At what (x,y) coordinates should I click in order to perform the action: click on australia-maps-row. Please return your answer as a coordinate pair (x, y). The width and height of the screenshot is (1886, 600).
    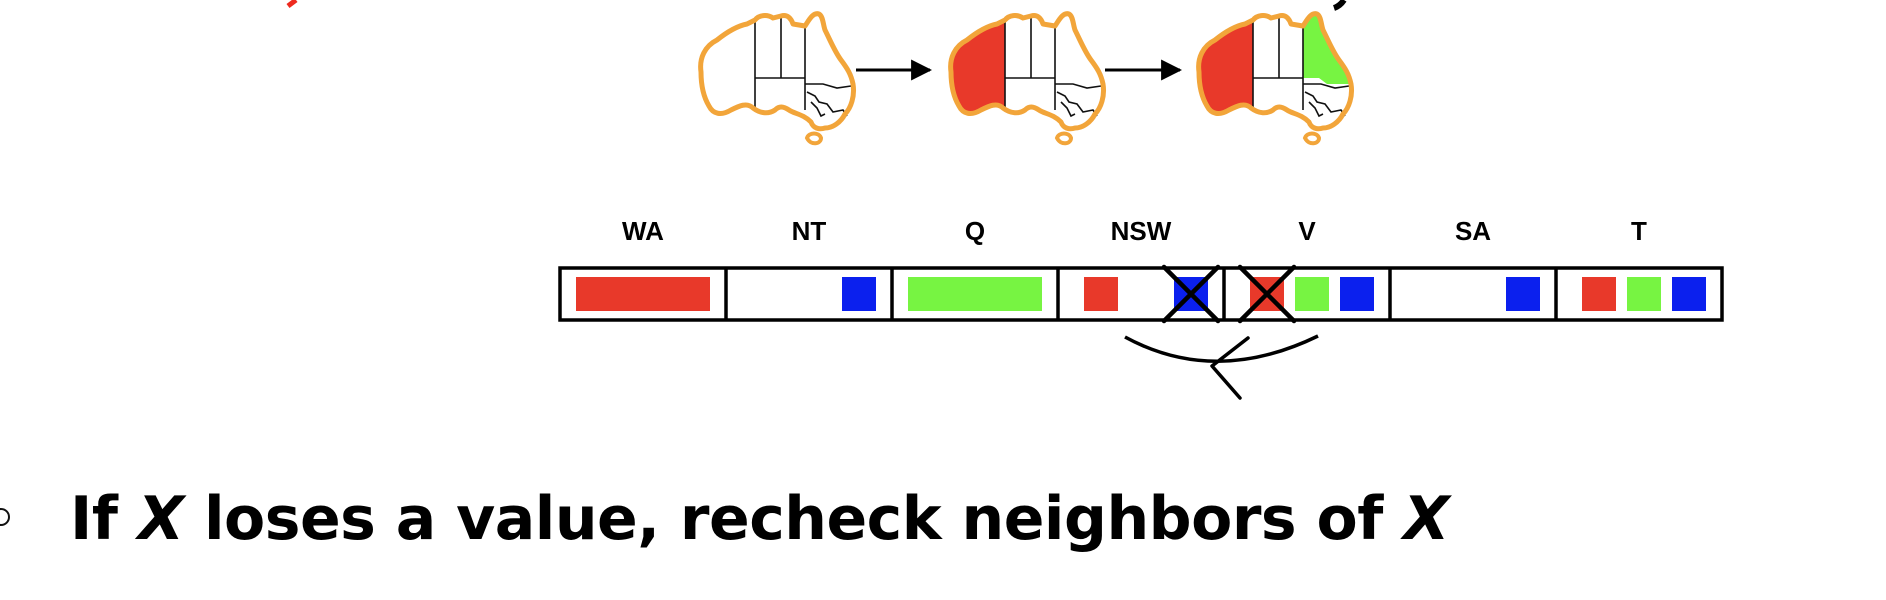
    Looking at the image, I should click on (1026, 78).